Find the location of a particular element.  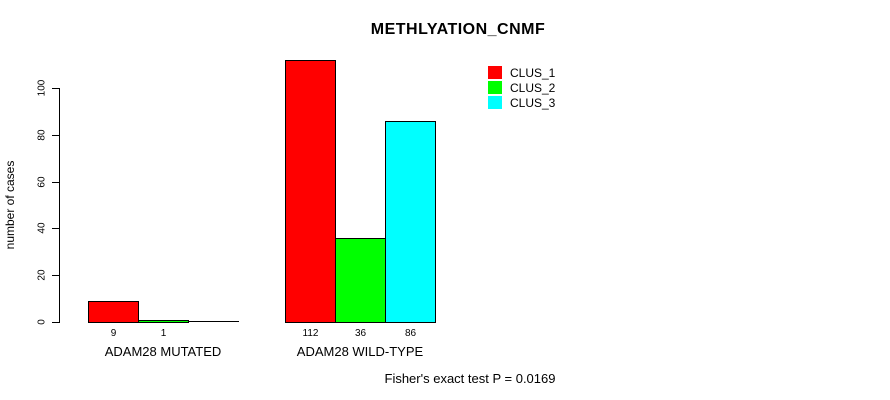

category-label: ADAM28 WILD-TYPE is located at coordinates (360, 351).